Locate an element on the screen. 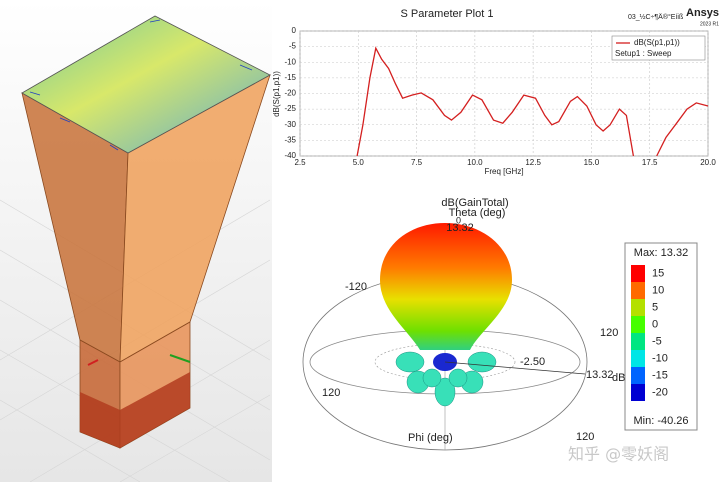  colorbar-tick-label: -5 is located at coordinates (657, 341).